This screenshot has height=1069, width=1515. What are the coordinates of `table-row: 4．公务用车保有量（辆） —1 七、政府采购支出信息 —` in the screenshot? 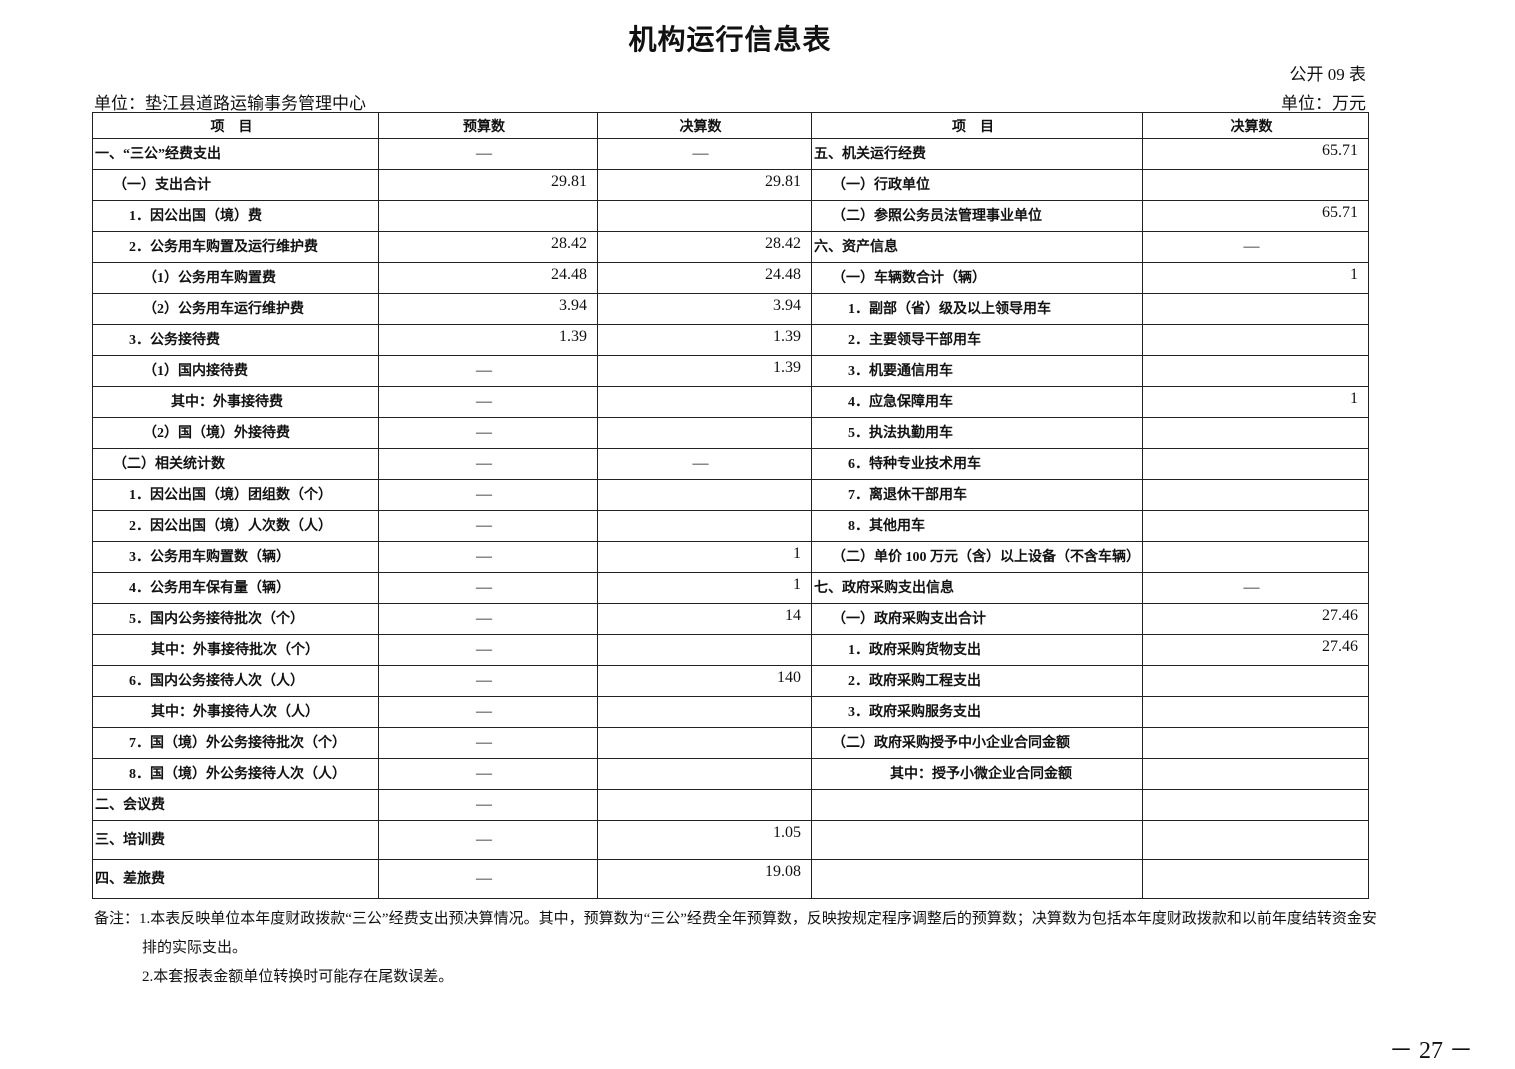 It's located at (730, 588).